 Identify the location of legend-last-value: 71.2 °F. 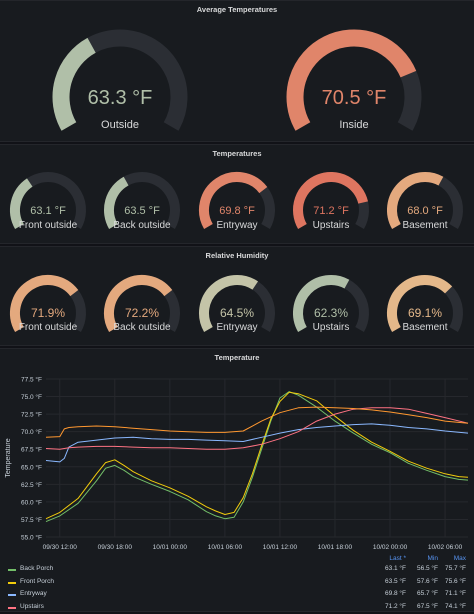
(395, 606).